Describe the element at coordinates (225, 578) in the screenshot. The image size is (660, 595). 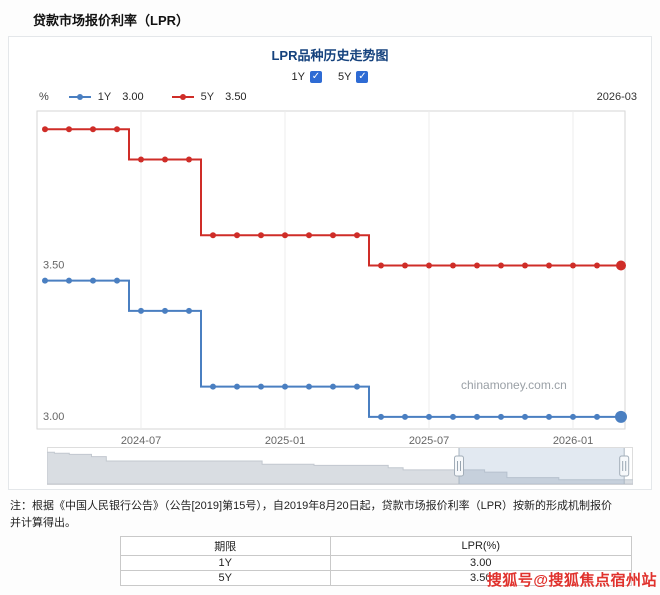
I see `table-cell: 5Y` at that location.